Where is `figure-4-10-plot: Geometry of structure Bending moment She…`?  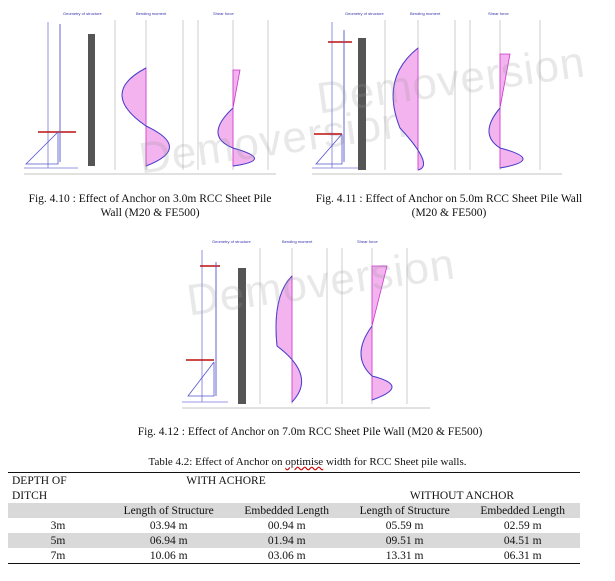 figure-4-10-plot: Geometry of structure Bending moment She… is located at coordinates (150, 93).